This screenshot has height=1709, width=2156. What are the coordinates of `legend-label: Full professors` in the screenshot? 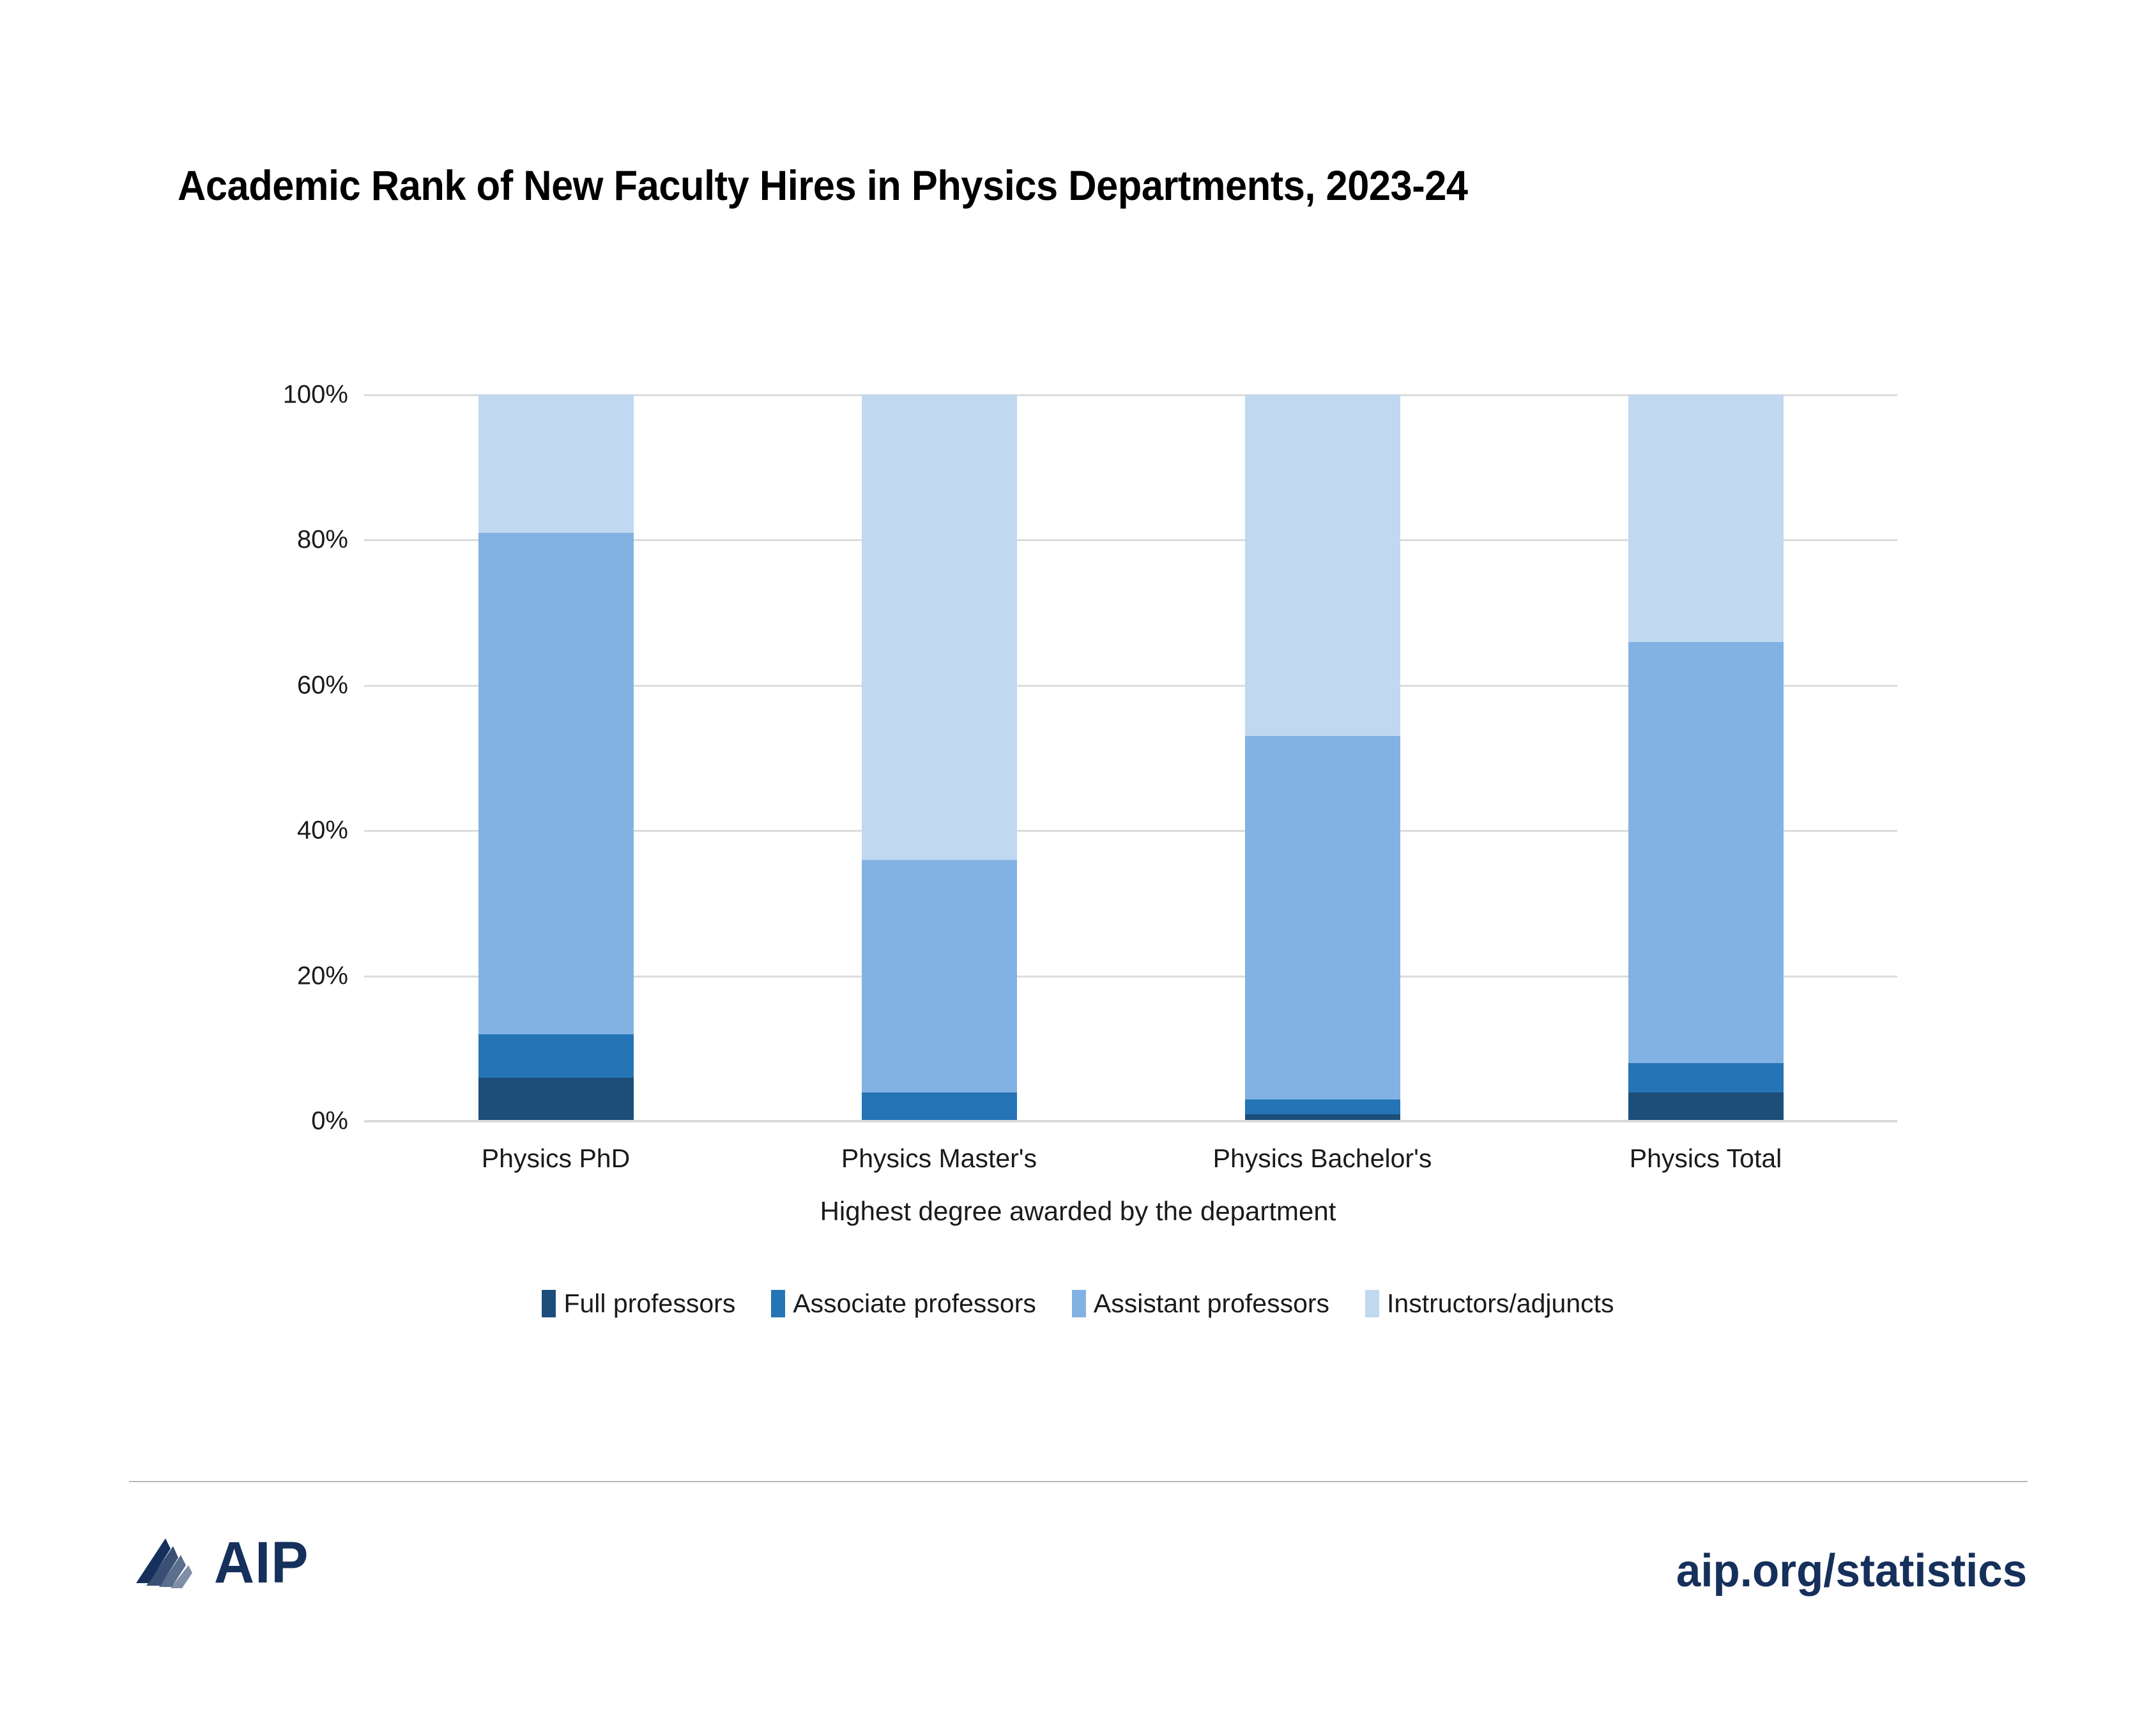 It's located at (649, 1303).